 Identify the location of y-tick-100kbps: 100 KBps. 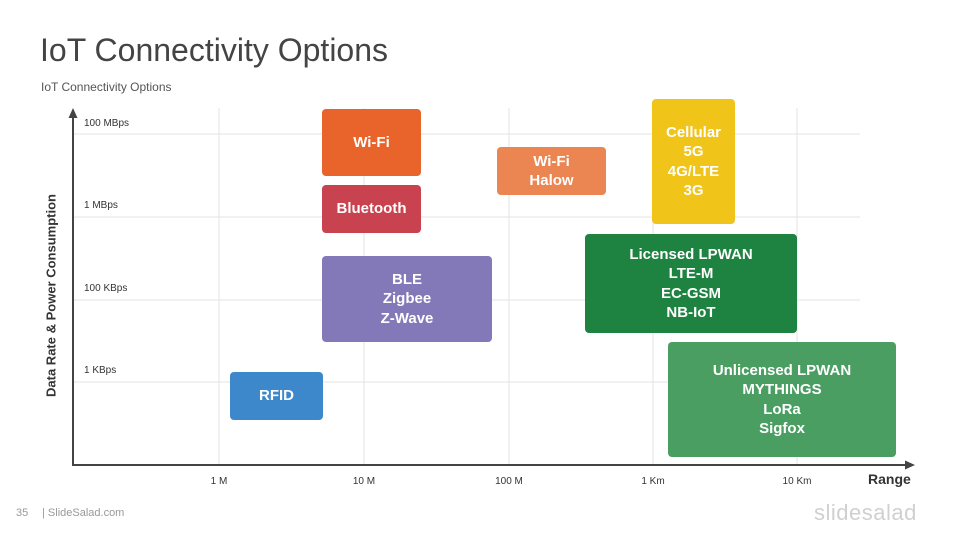
(106, 288).